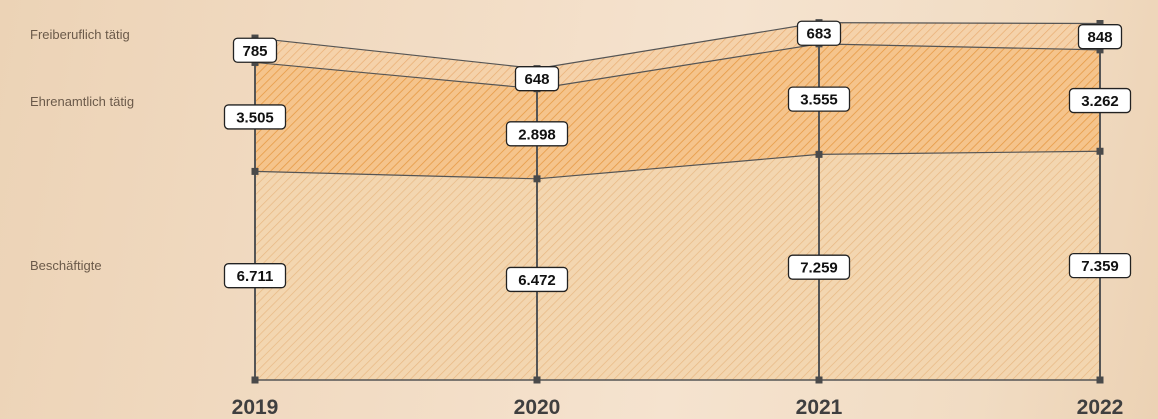 The height and width of the screenshot is (419, 1158). Describe the element at coordinates (819, 407) in the screenshot. I see `x-tick-label: 2021` at that location.